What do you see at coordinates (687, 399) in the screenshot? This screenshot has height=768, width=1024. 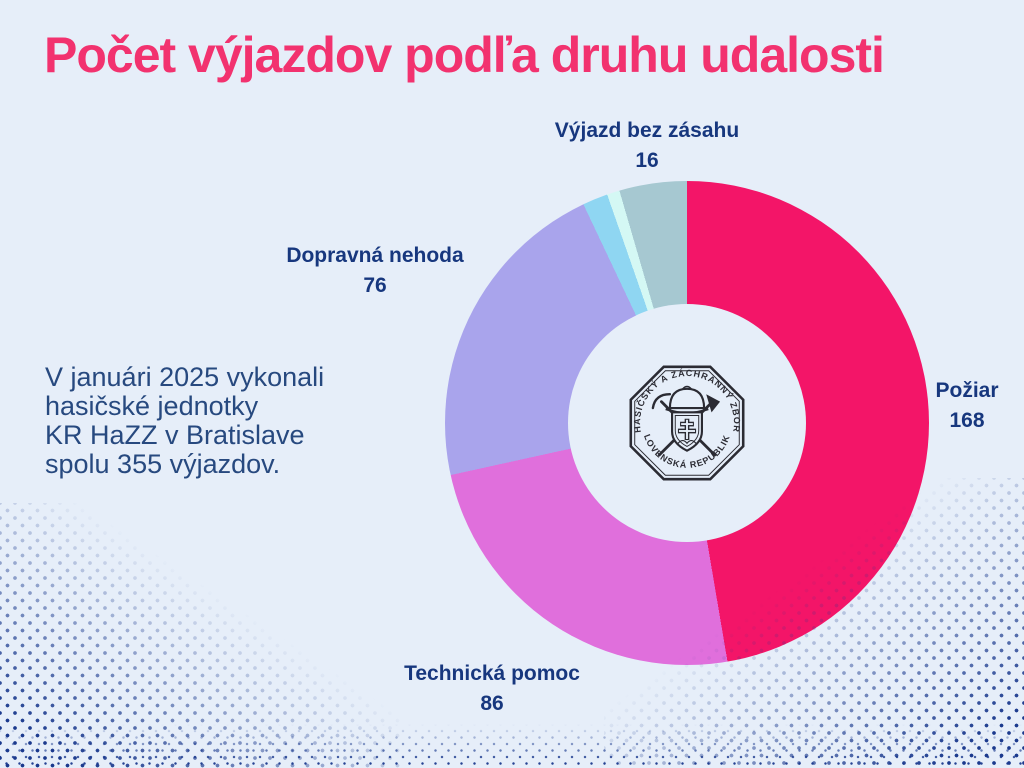 I see `helmet-icon` at bounding box center [687, 399].